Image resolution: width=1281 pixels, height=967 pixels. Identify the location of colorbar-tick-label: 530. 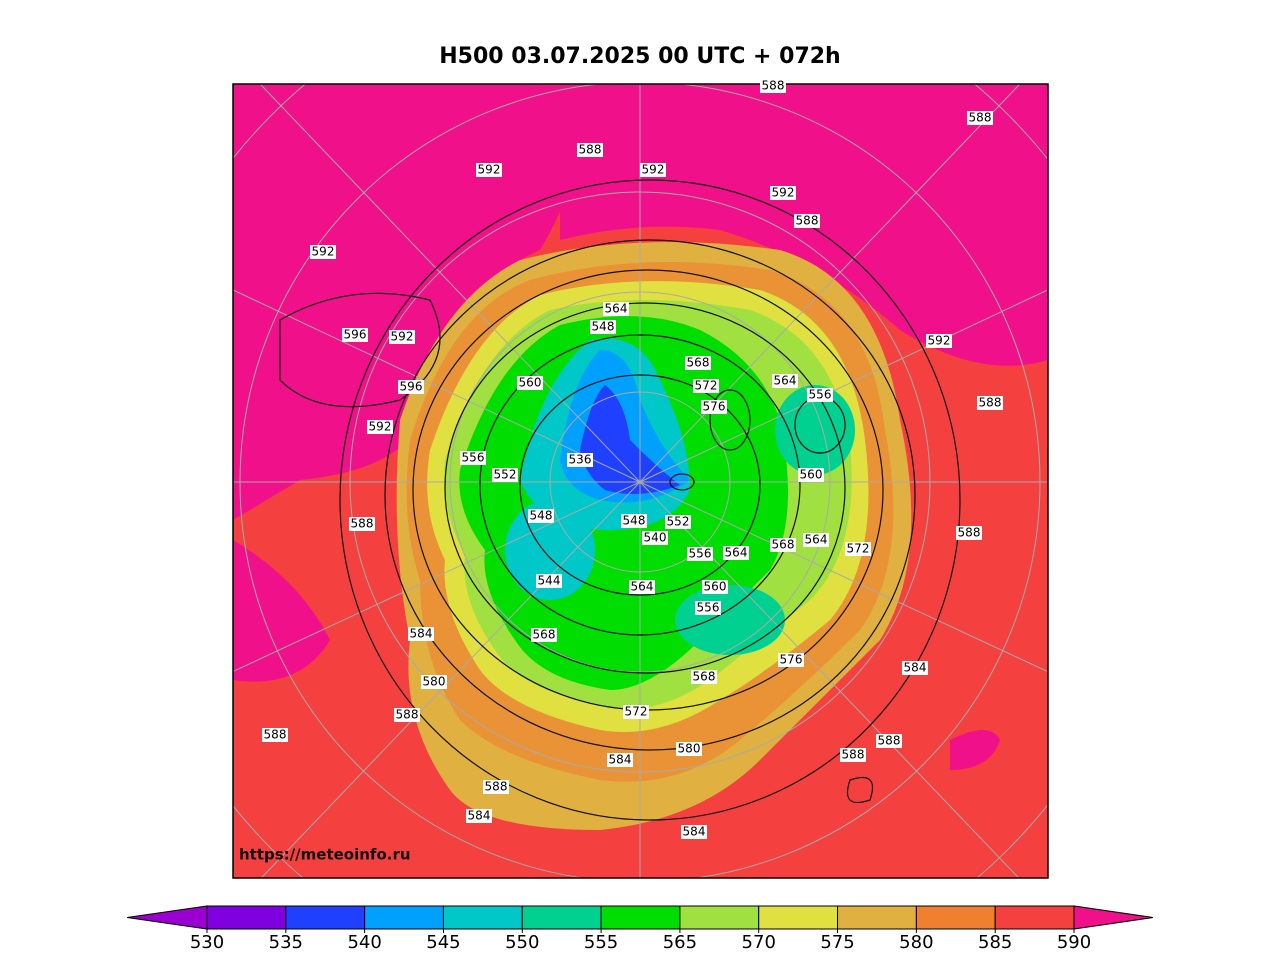
(207, 942).